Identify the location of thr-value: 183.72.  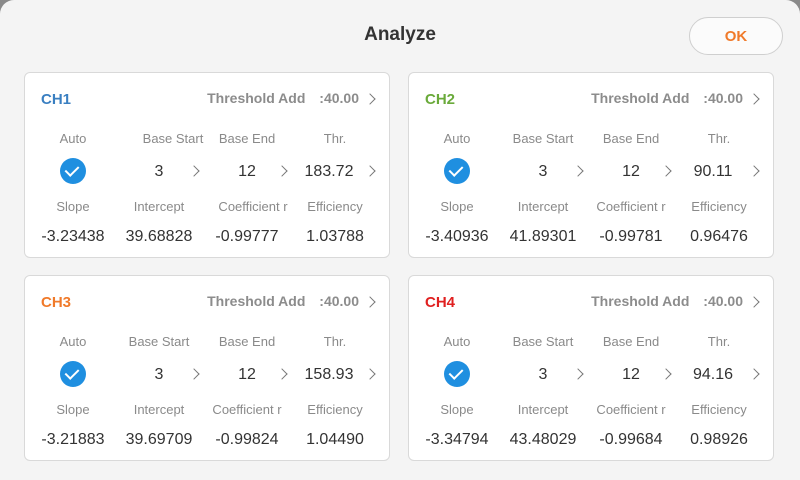
(329, 171).